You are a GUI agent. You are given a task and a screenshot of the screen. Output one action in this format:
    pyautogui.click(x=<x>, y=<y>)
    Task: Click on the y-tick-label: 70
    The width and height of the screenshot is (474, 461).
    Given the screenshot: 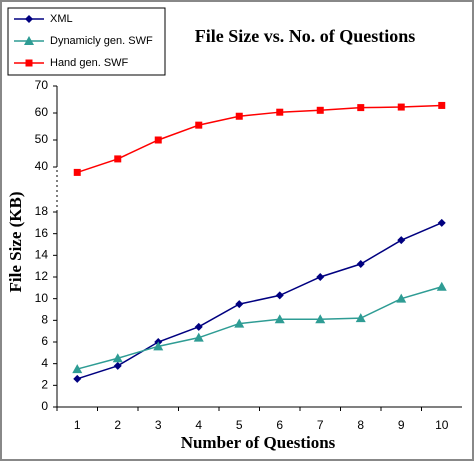 What is the action you would take?
    pyautogui.click(x=42, y=85)
    